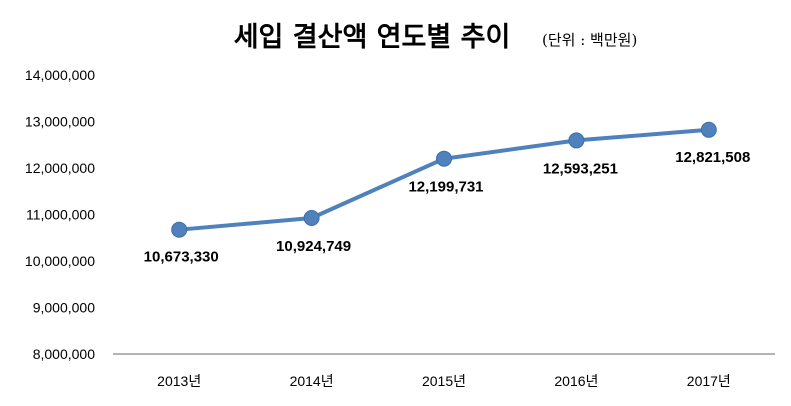 Image resolution: width=791 pixels, height=406 pixels. I want to click on y-tick-label: 10,000,000, so click(60, 261).